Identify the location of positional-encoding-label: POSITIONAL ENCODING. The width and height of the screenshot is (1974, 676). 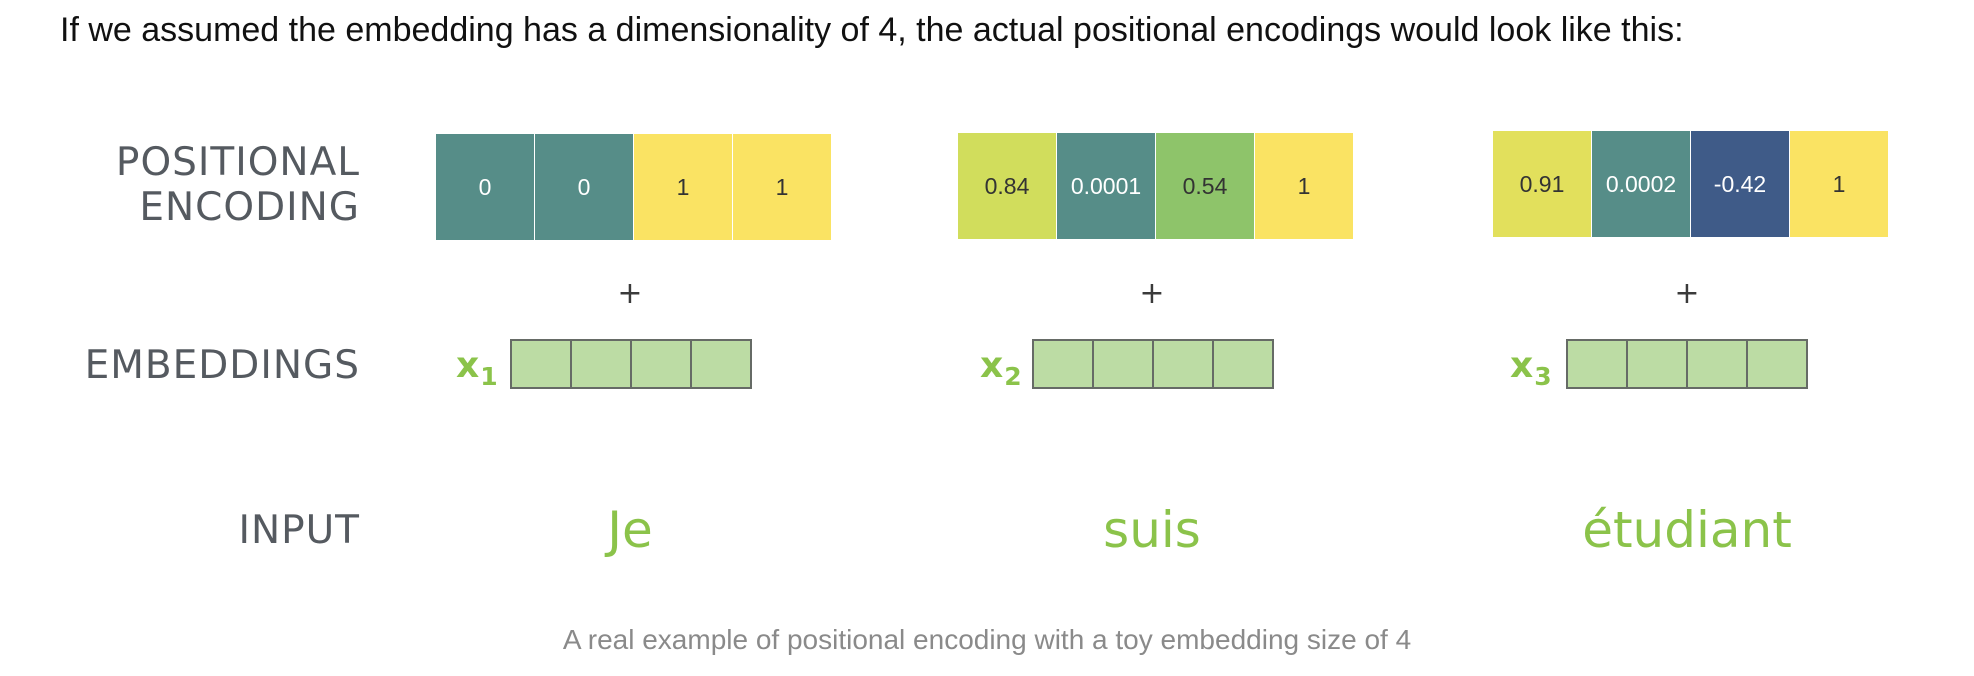
(238, 185).